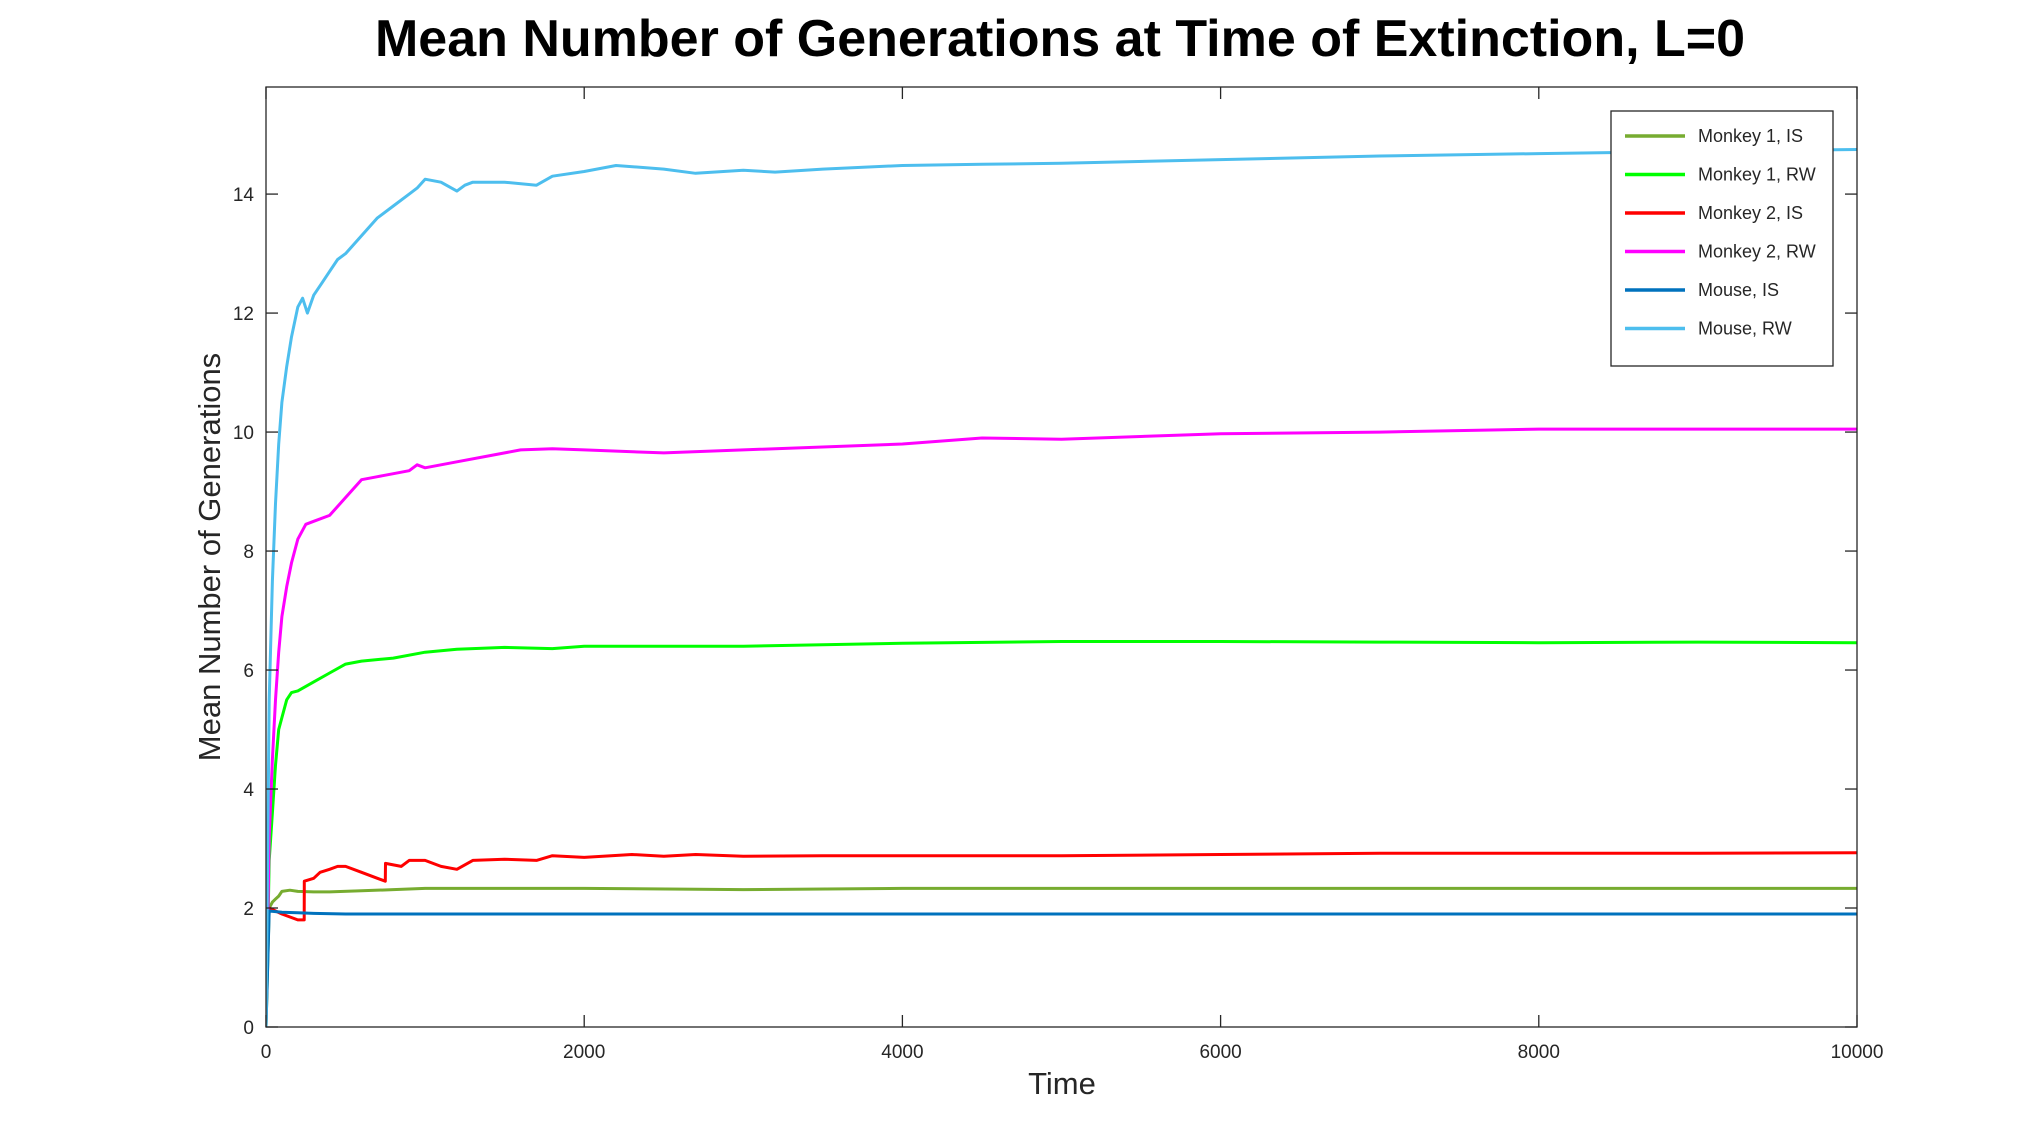  I want to click on legend-entry-label: Monkey 2, RW, so click(1757, 252).